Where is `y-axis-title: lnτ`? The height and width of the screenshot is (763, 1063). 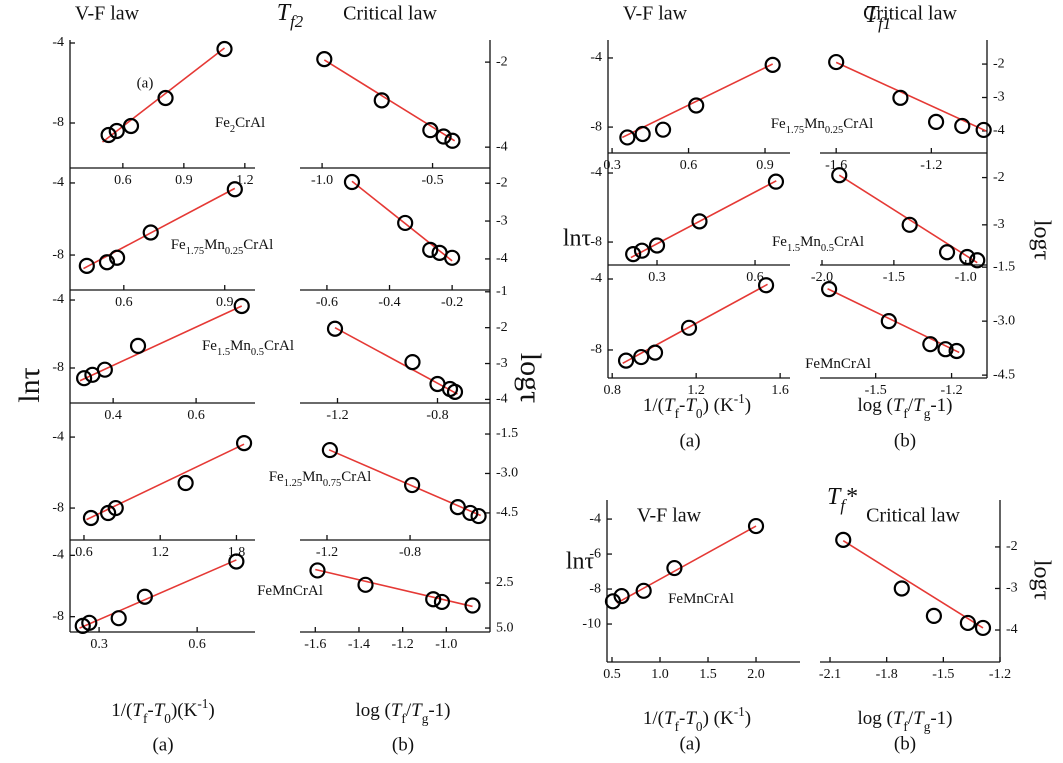
y-axis-title: lnτ is located at coordinates (577, 239).